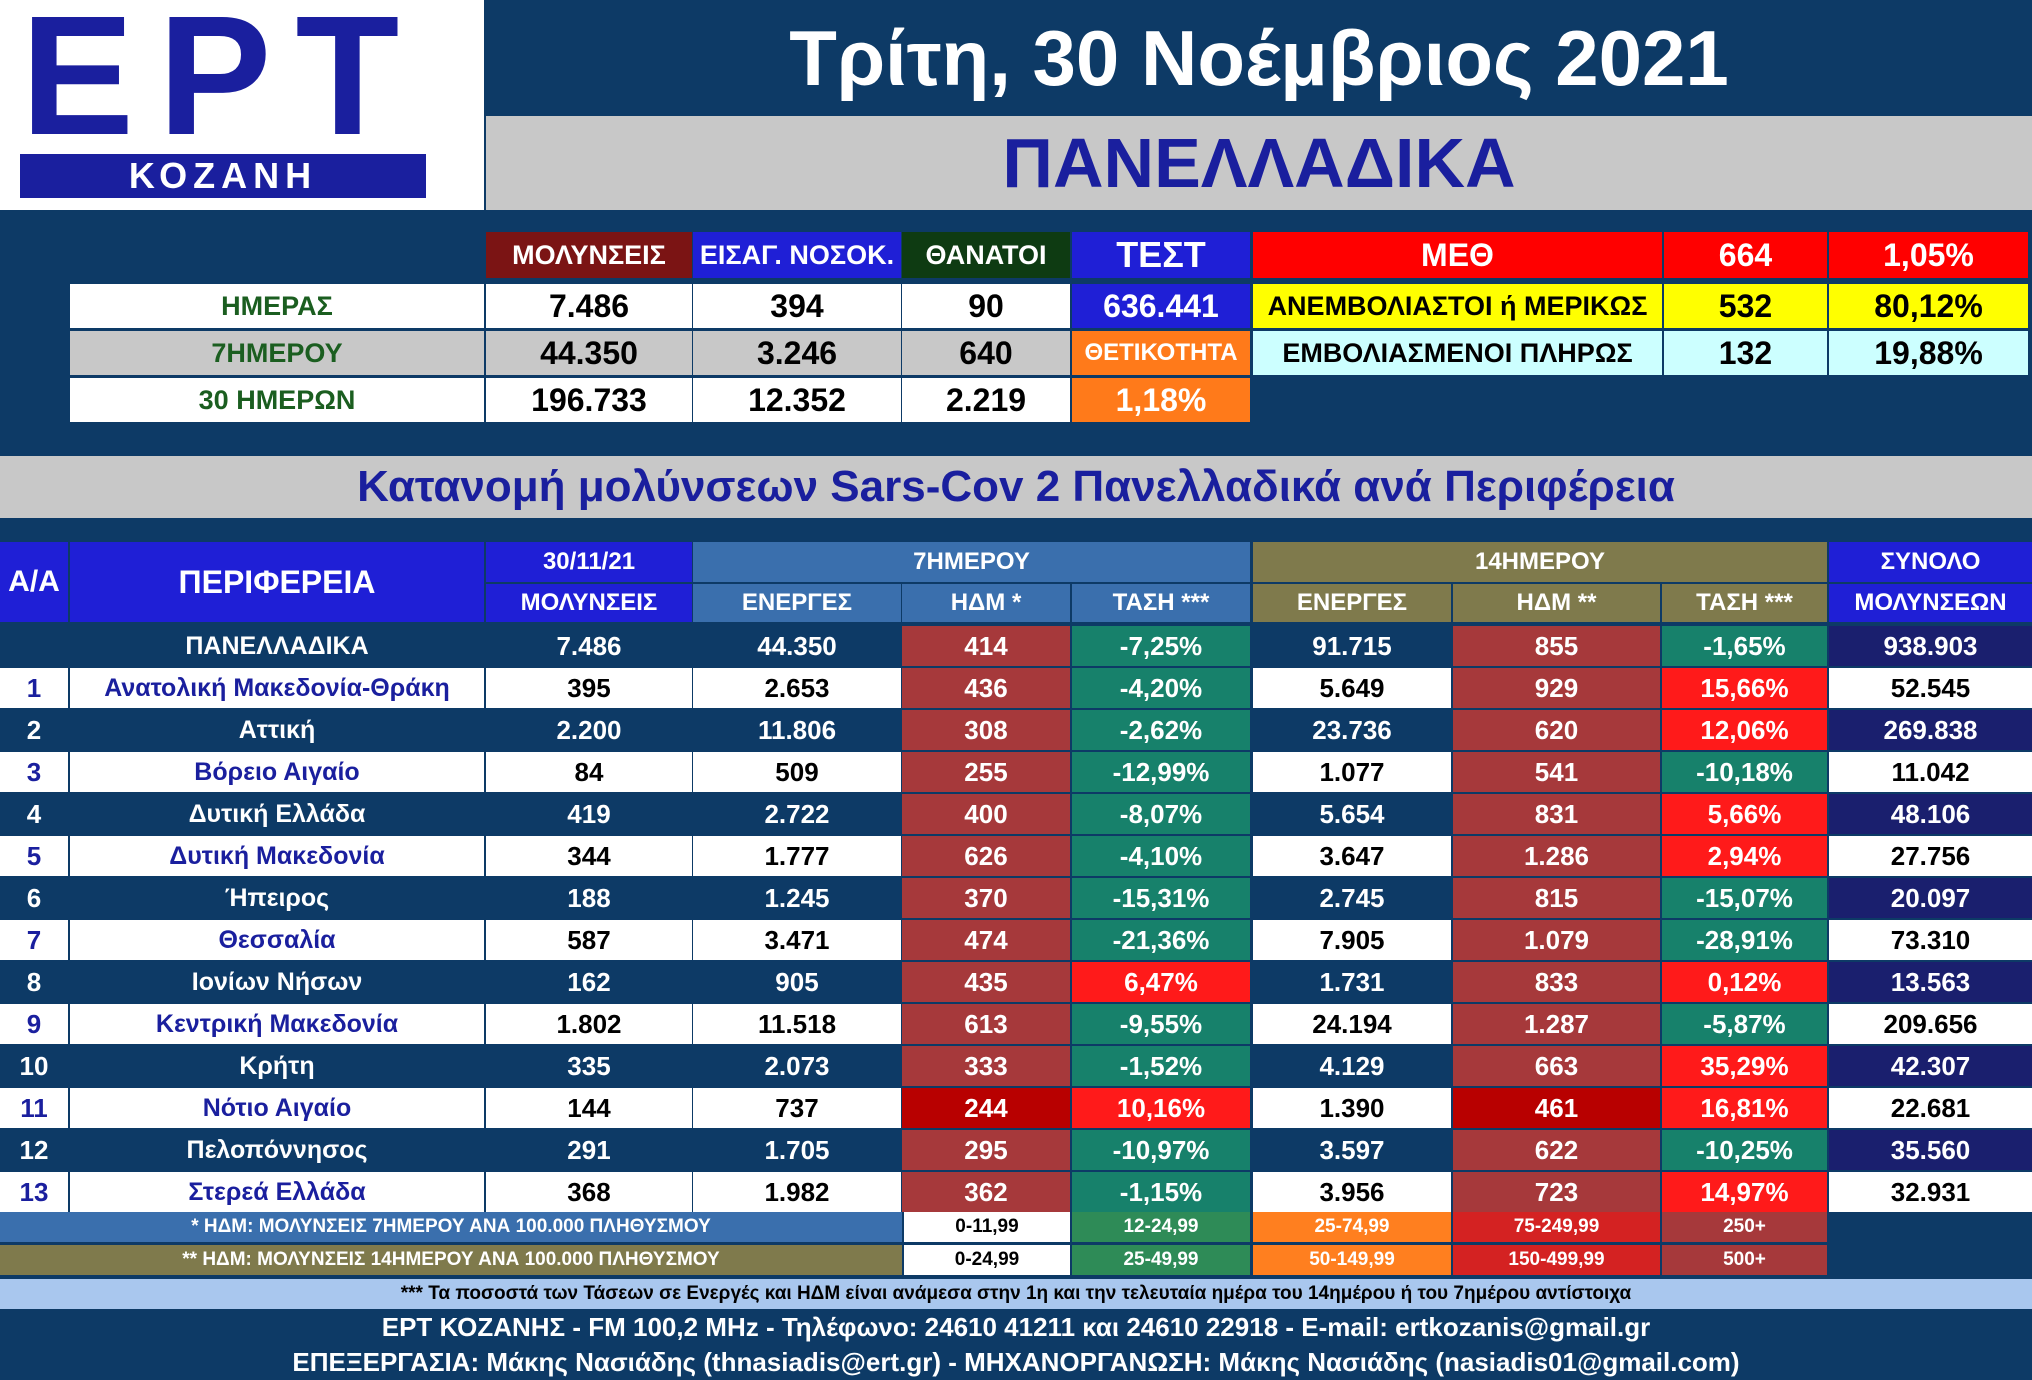 This screenshot has height=1380, width=2032. Describe the element at coordinates (797, 353) in the screenshot. I see `summary-7day-admissions: 3.246` at that location.